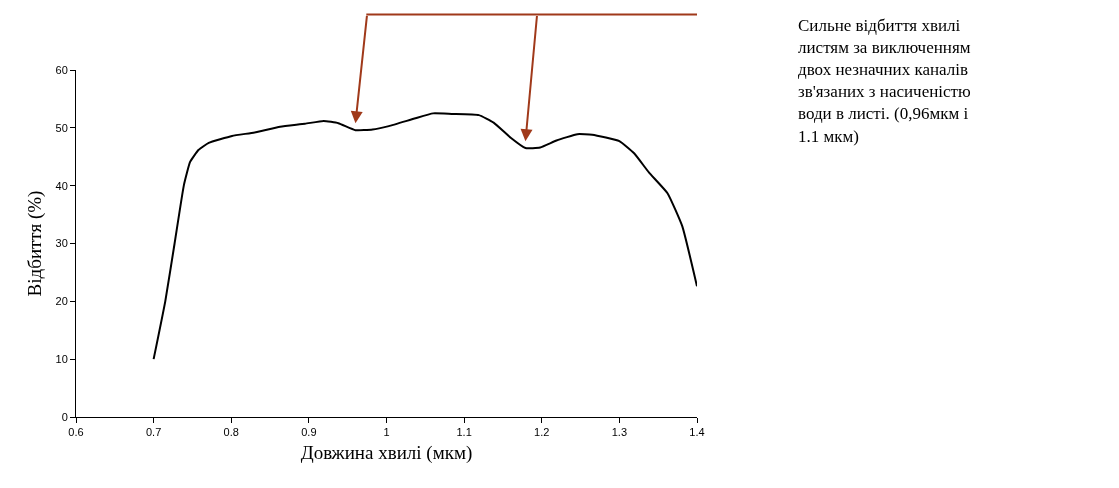 The width and height of the screenshot is (1119, 488). What do you see at coordinates (61, 127) in the screenshot?
I see `y-tick-label: 50` at bounding box center [61, 127].